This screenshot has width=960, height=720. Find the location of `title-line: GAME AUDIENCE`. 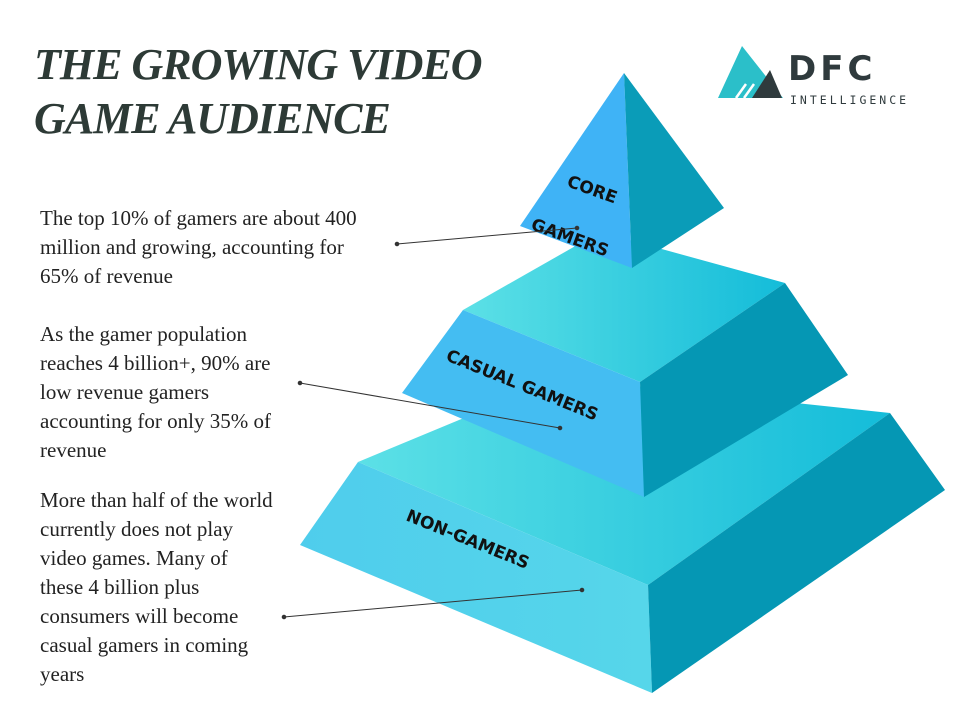

title-line: GAME AUDIENCE is located at coordinates (212, 118).